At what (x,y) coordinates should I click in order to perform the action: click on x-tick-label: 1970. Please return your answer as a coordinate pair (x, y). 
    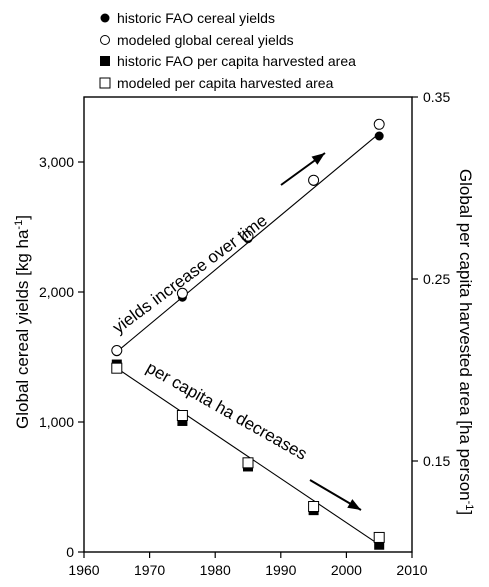
    Looking at the image, I should click on (149, 570).